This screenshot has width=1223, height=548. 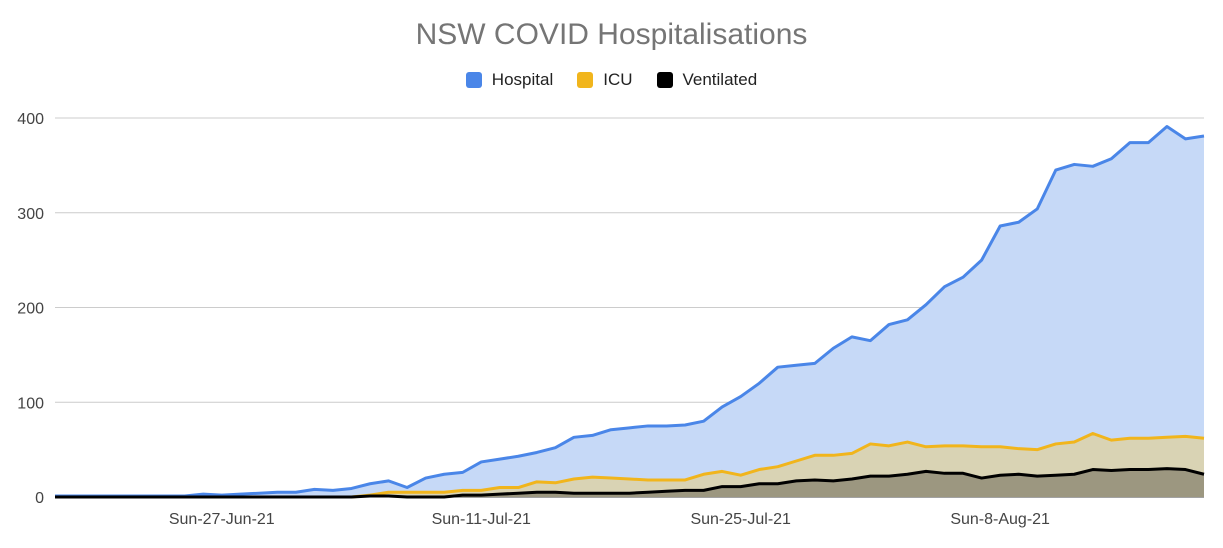 I want to click on y-tick-label: 100, so click(x=30, y=403).